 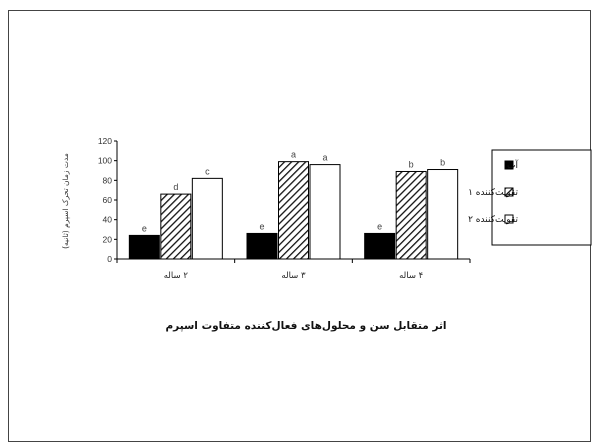 What do you see at coordinates (493, 193) in the screenshot?
I see `legend-label: تقویت‌کننده ۱` at bounding box center [493, 193].